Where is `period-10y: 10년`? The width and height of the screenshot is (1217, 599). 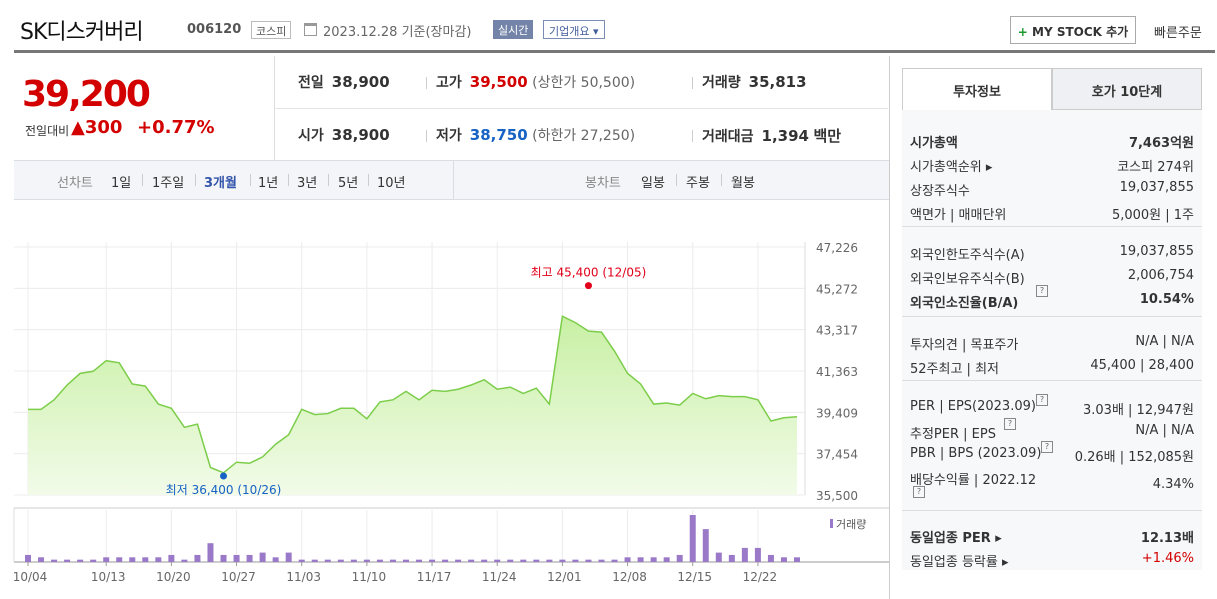 period-10y: 10년 is located at coordinates (391, 183).